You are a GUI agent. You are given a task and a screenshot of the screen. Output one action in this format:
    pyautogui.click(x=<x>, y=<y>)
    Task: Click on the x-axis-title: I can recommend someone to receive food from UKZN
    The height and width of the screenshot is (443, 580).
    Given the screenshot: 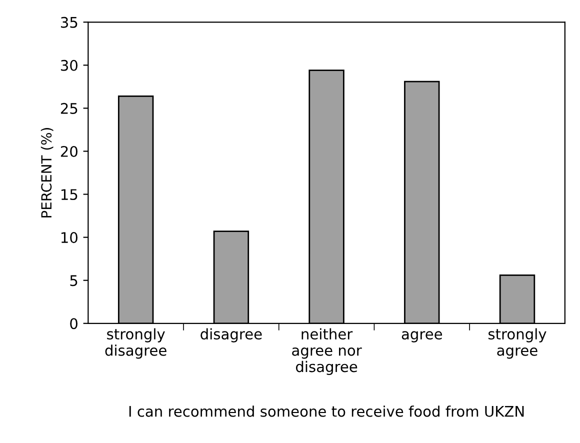 What is the action you would take?
    pyautogui.click(x=326, y=411)
    